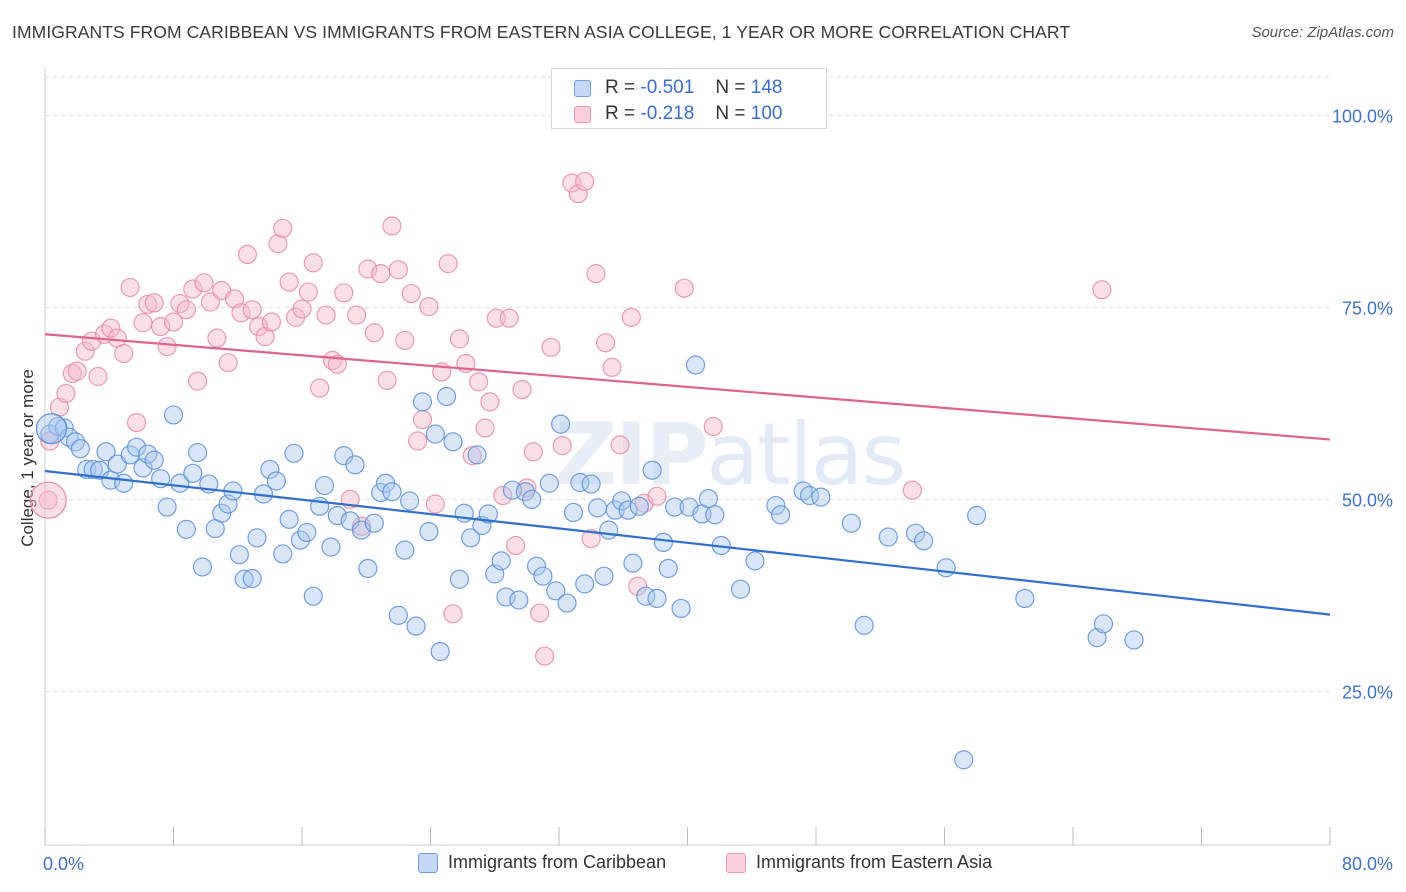 This screenshot has width=1406, height=892. I want to click on trend-line-eastern-asia, so click(687, 387).